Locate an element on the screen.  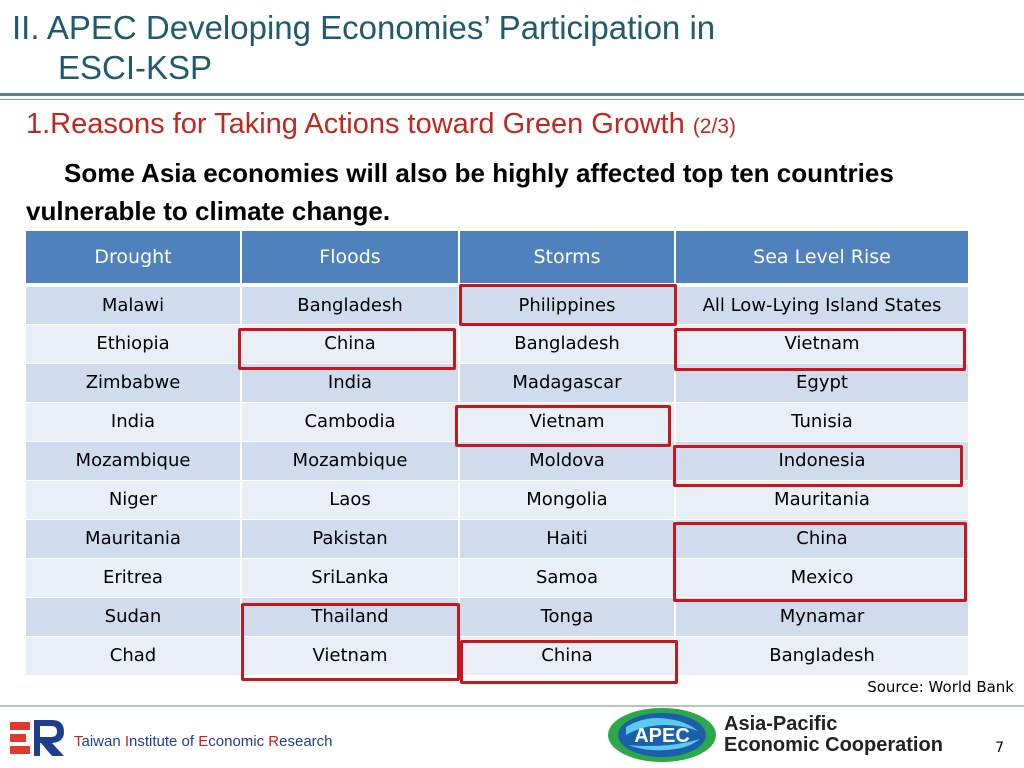
table-cell: China is located at coordinates (822, 539).